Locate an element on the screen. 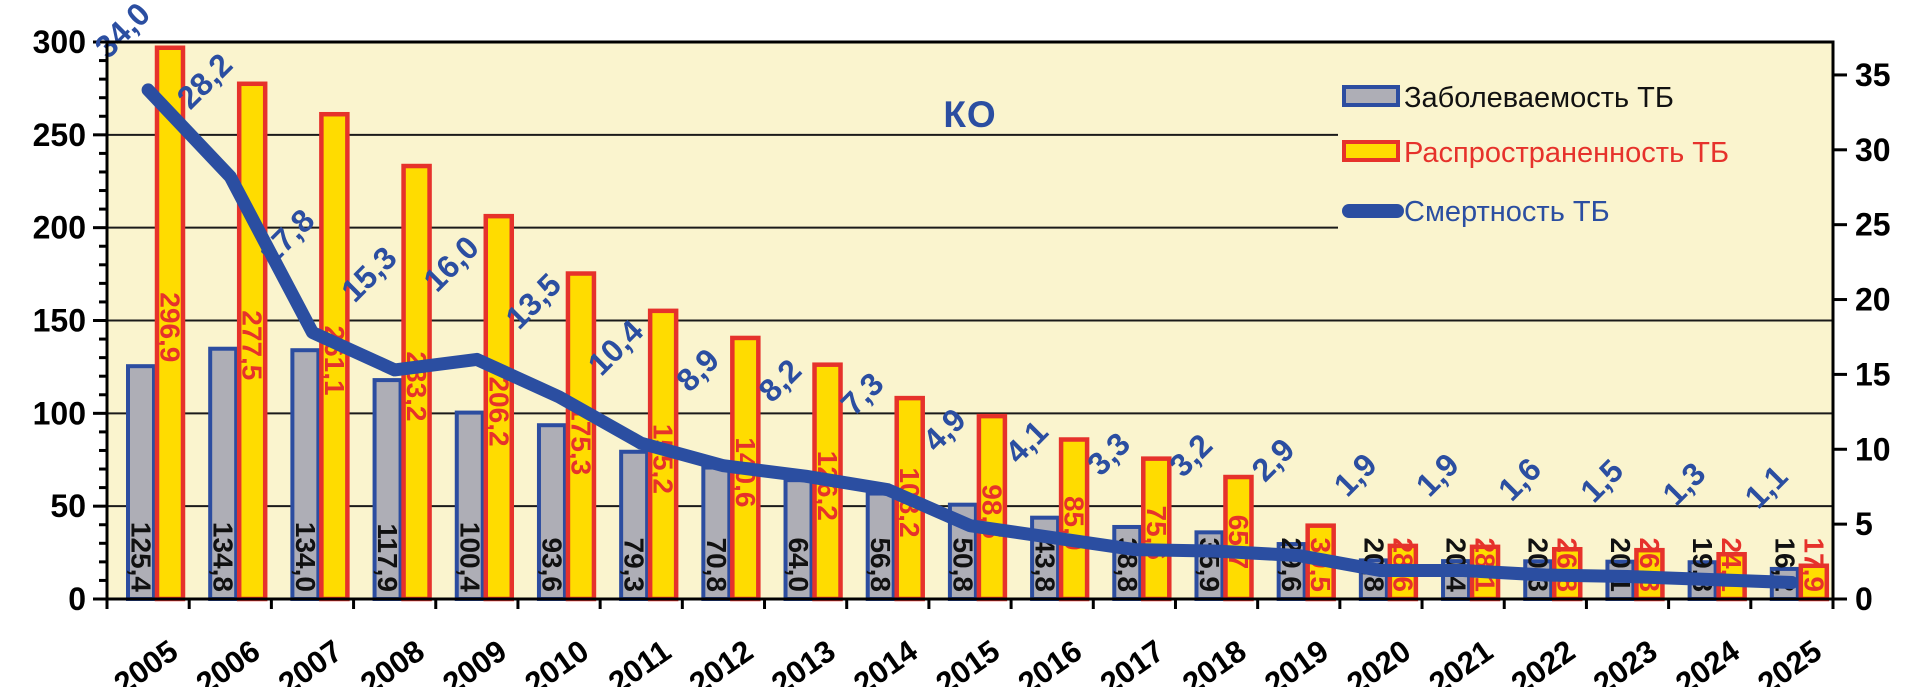  year-label-2016: 2016 is located at coordinates (1050, 660).